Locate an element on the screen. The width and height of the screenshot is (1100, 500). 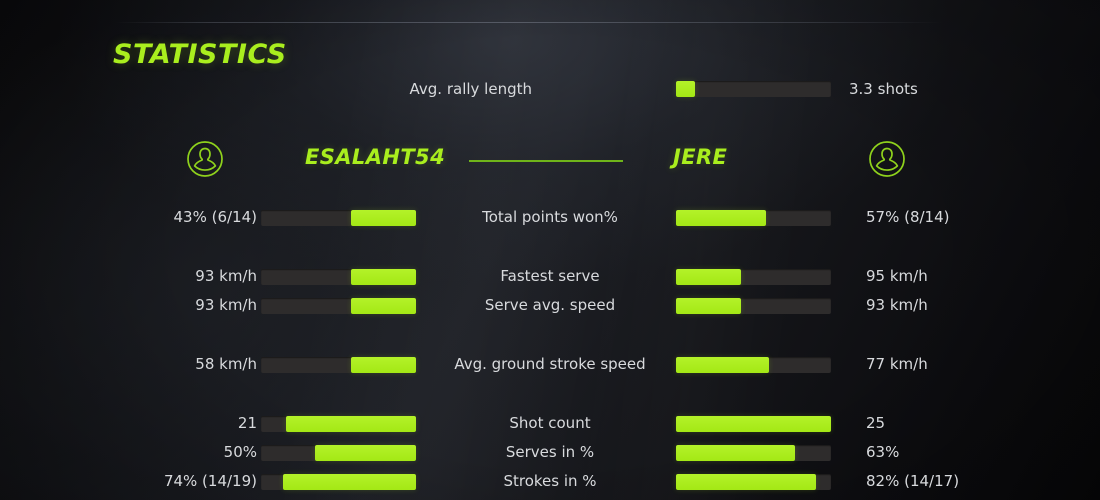
stat-label: Fastest serve is located at coordinates (550, 276).